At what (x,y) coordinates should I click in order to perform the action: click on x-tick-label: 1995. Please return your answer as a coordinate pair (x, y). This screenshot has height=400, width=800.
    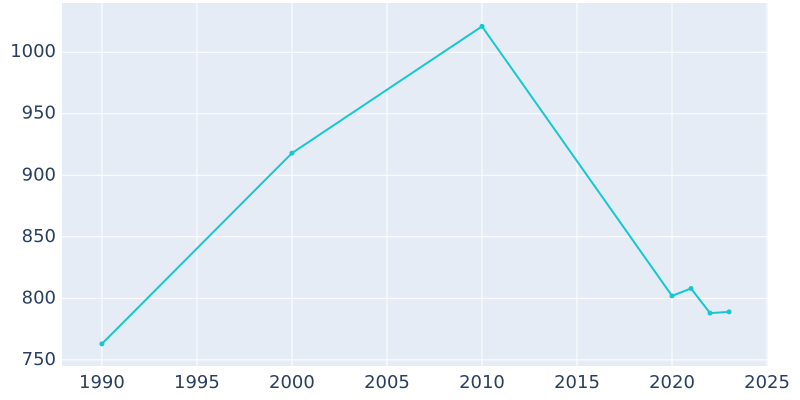
    Looking at the image, I should click on (197, 382).